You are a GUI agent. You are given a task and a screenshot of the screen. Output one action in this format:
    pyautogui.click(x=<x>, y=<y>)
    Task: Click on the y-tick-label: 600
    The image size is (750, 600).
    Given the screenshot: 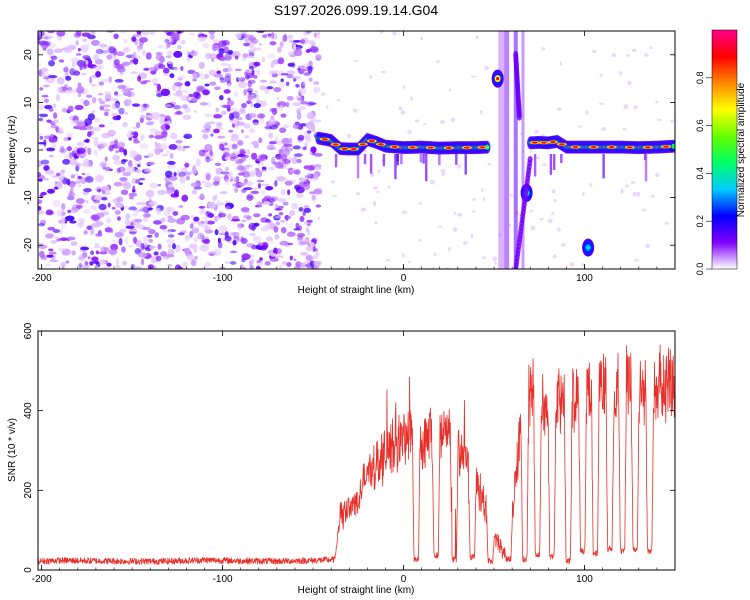 What is the action you would take?
    pyautogui.click(x=28, y=330)
    